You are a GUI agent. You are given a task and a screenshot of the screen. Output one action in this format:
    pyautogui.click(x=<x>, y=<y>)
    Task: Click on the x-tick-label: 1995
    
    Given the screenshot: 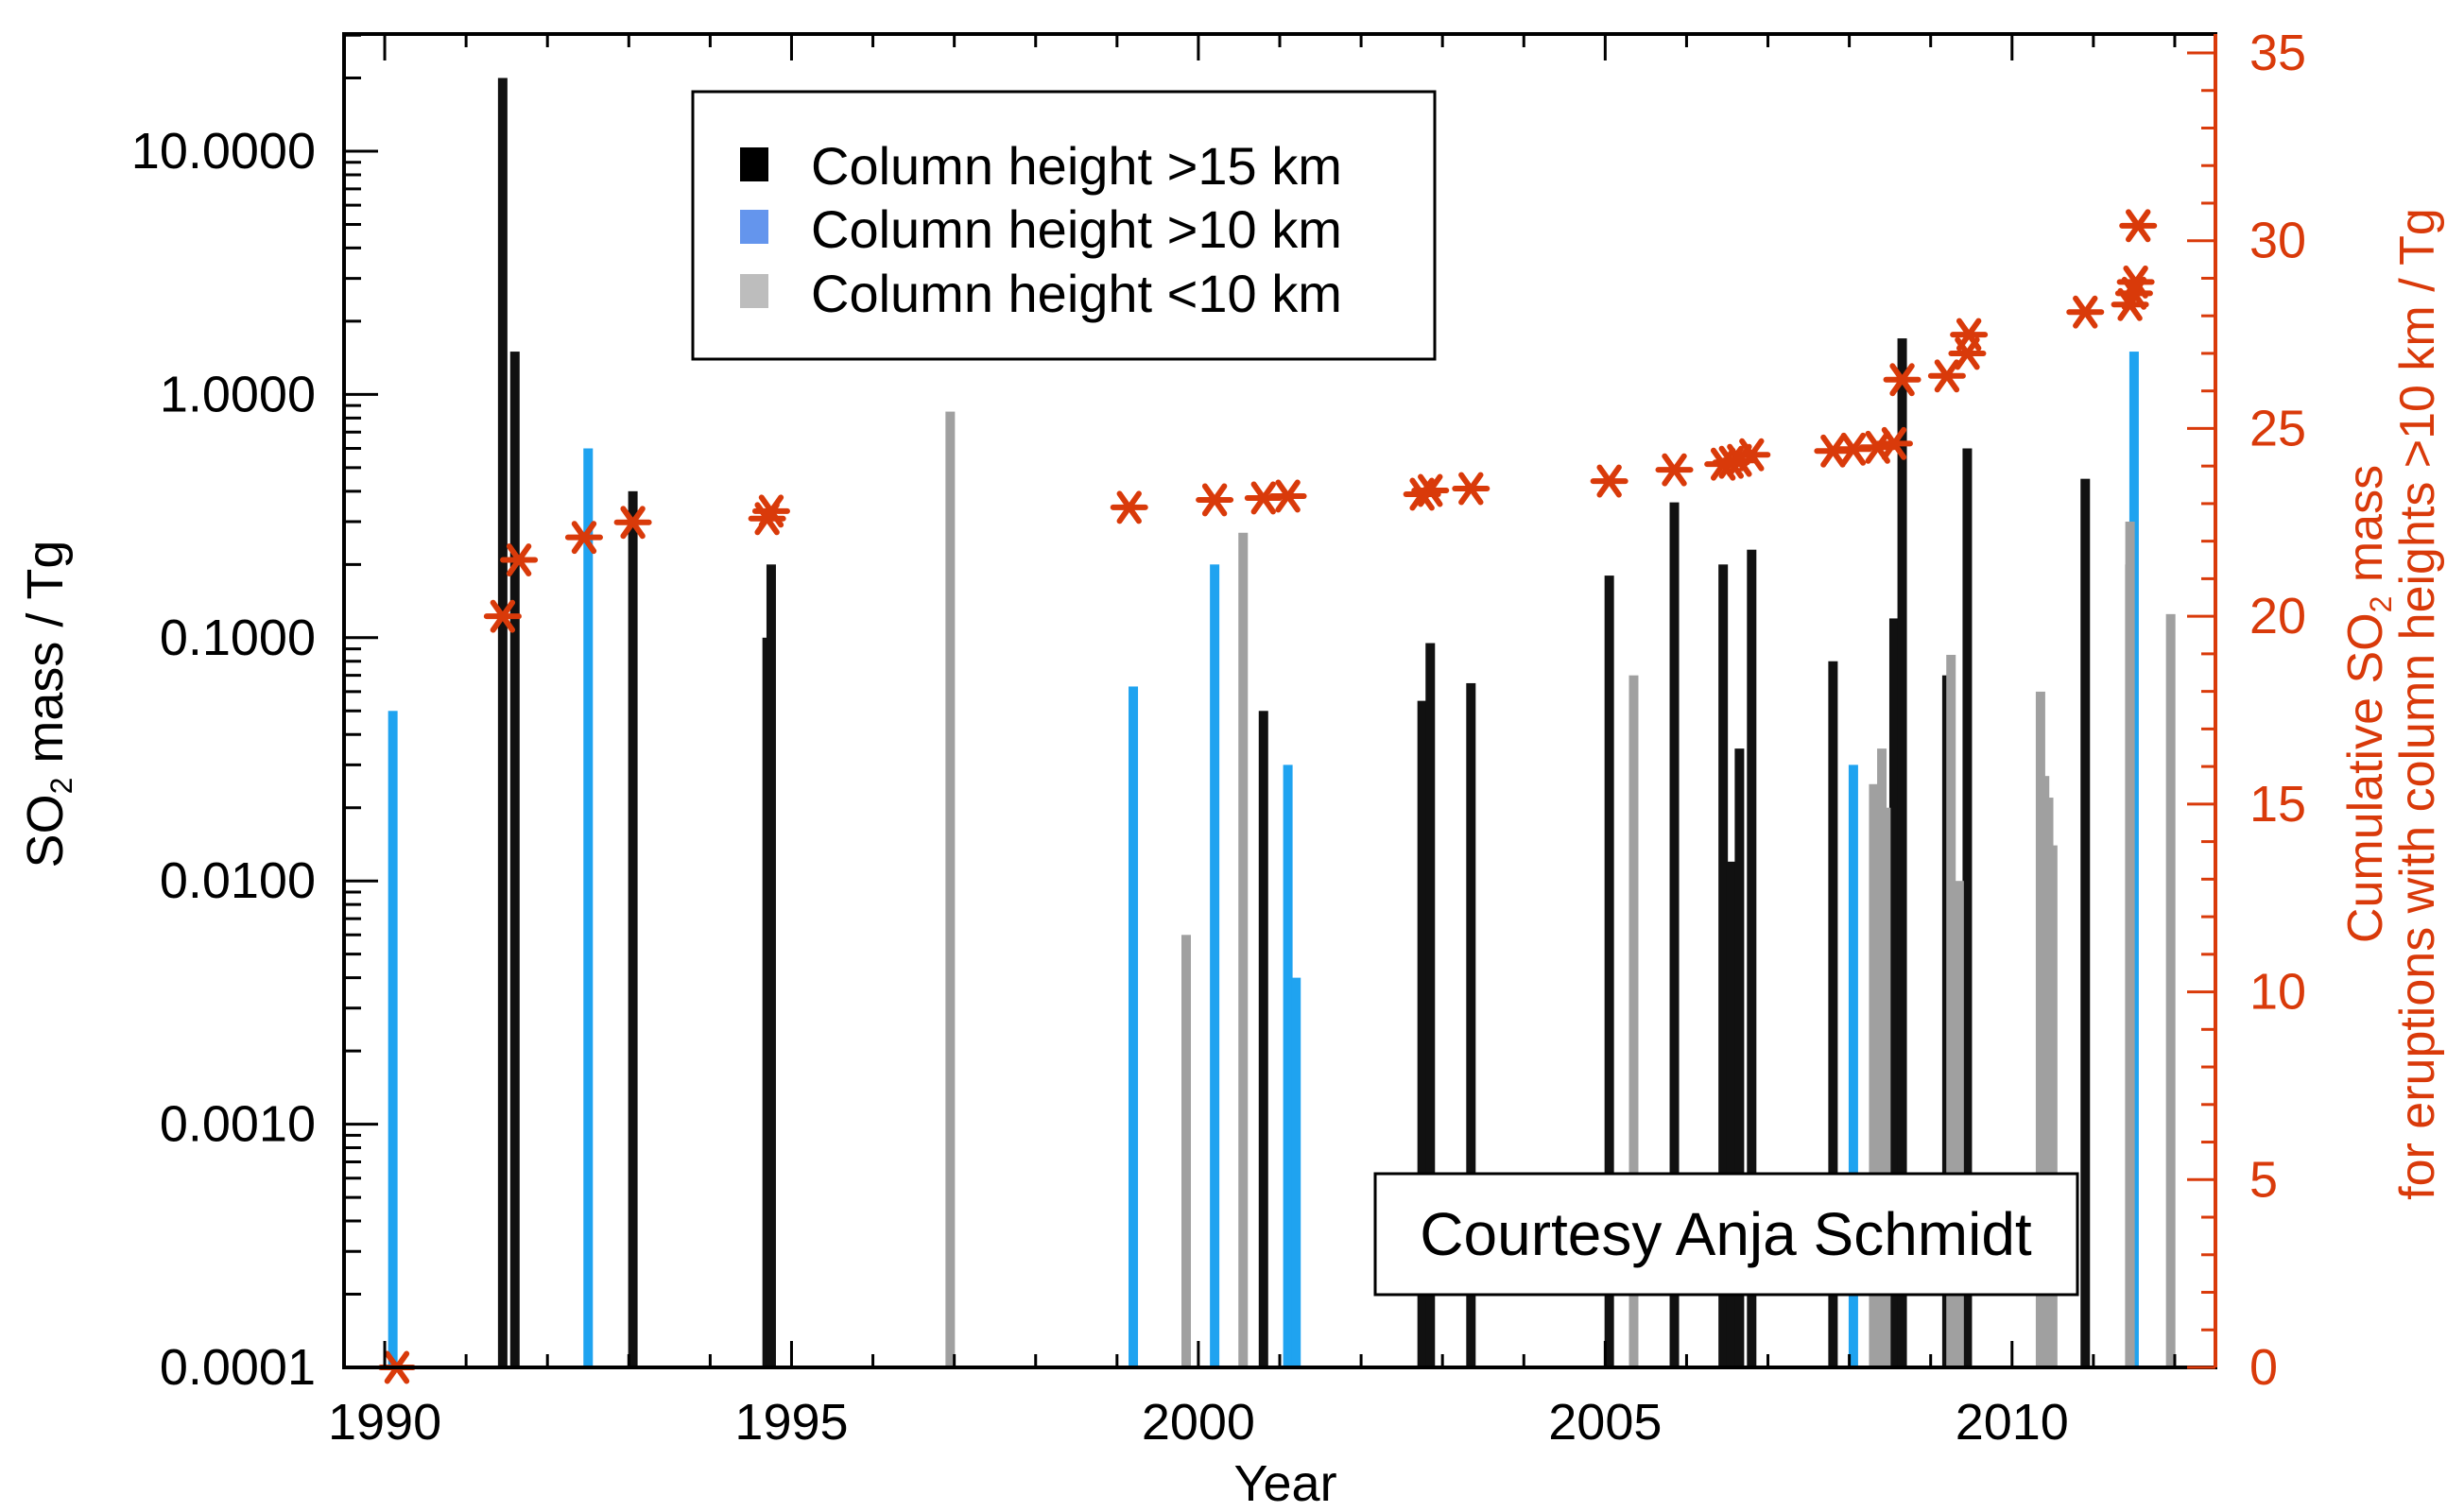 What is the action you would take?
    pyautogui.click(x=791, y=1422)
    